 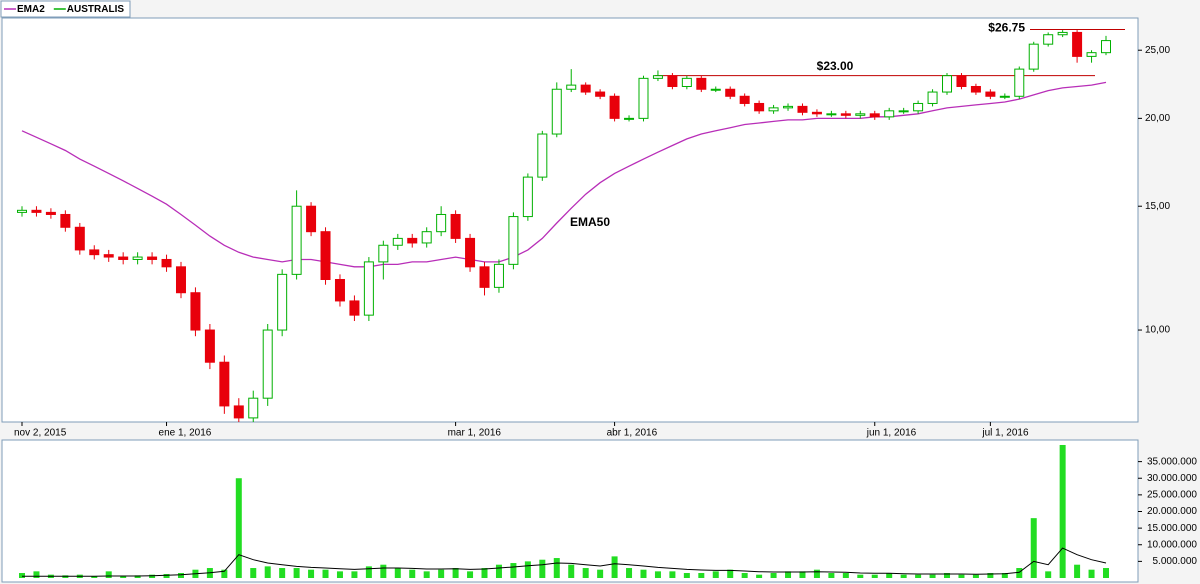 What do you see at coordinates (185, 433) in the screenshot?
I see `x-tick-label: ene 1, 2016` at bounding box center [185, 433].